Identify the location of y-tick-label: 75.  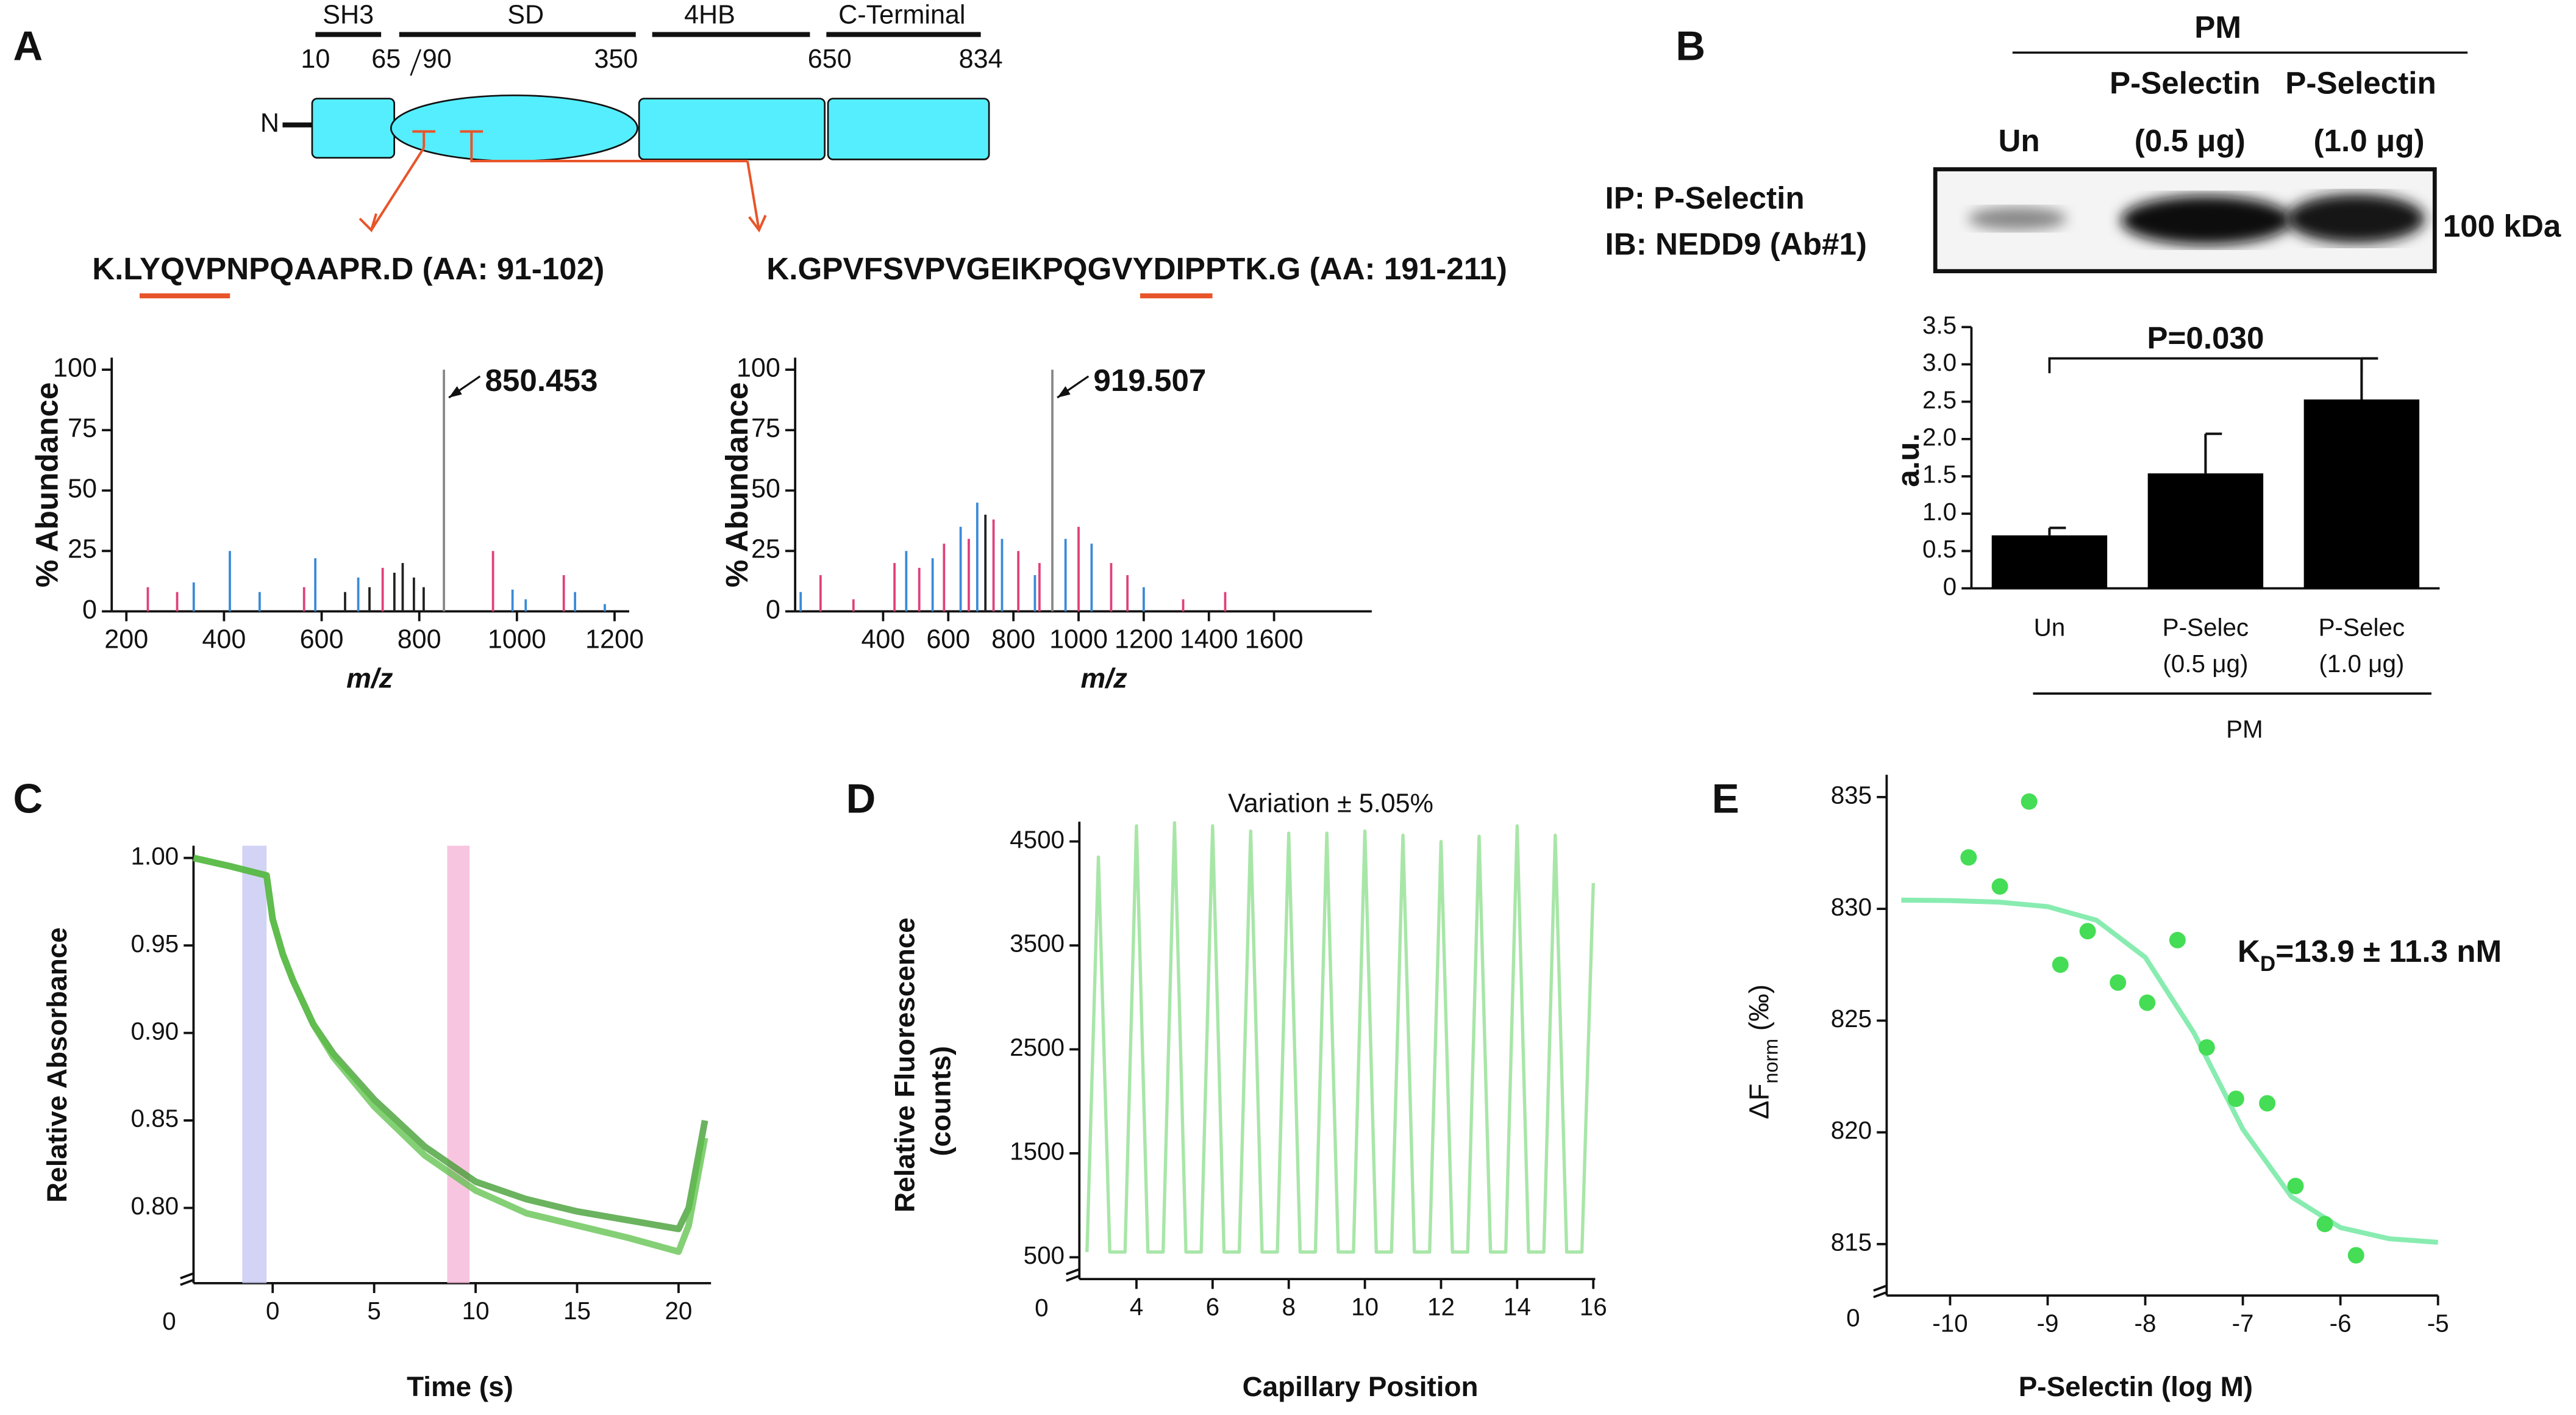
(82, 429).